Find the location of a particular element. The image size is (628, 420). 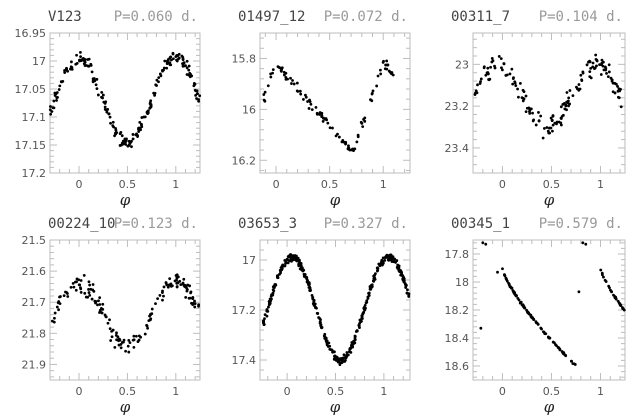

panel-title: V123 is located at coordinates (65, 17).